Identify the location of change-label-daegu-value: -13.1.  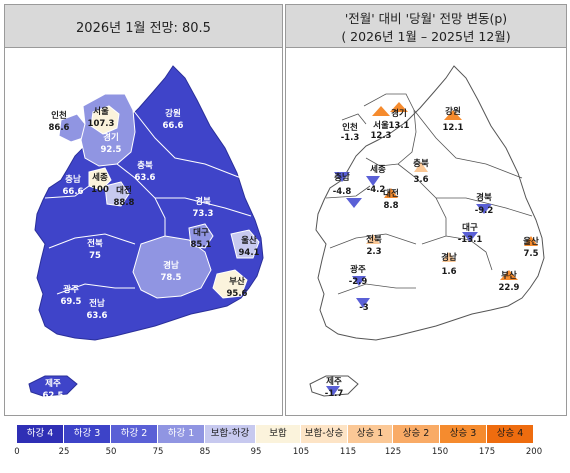
(470, 240).